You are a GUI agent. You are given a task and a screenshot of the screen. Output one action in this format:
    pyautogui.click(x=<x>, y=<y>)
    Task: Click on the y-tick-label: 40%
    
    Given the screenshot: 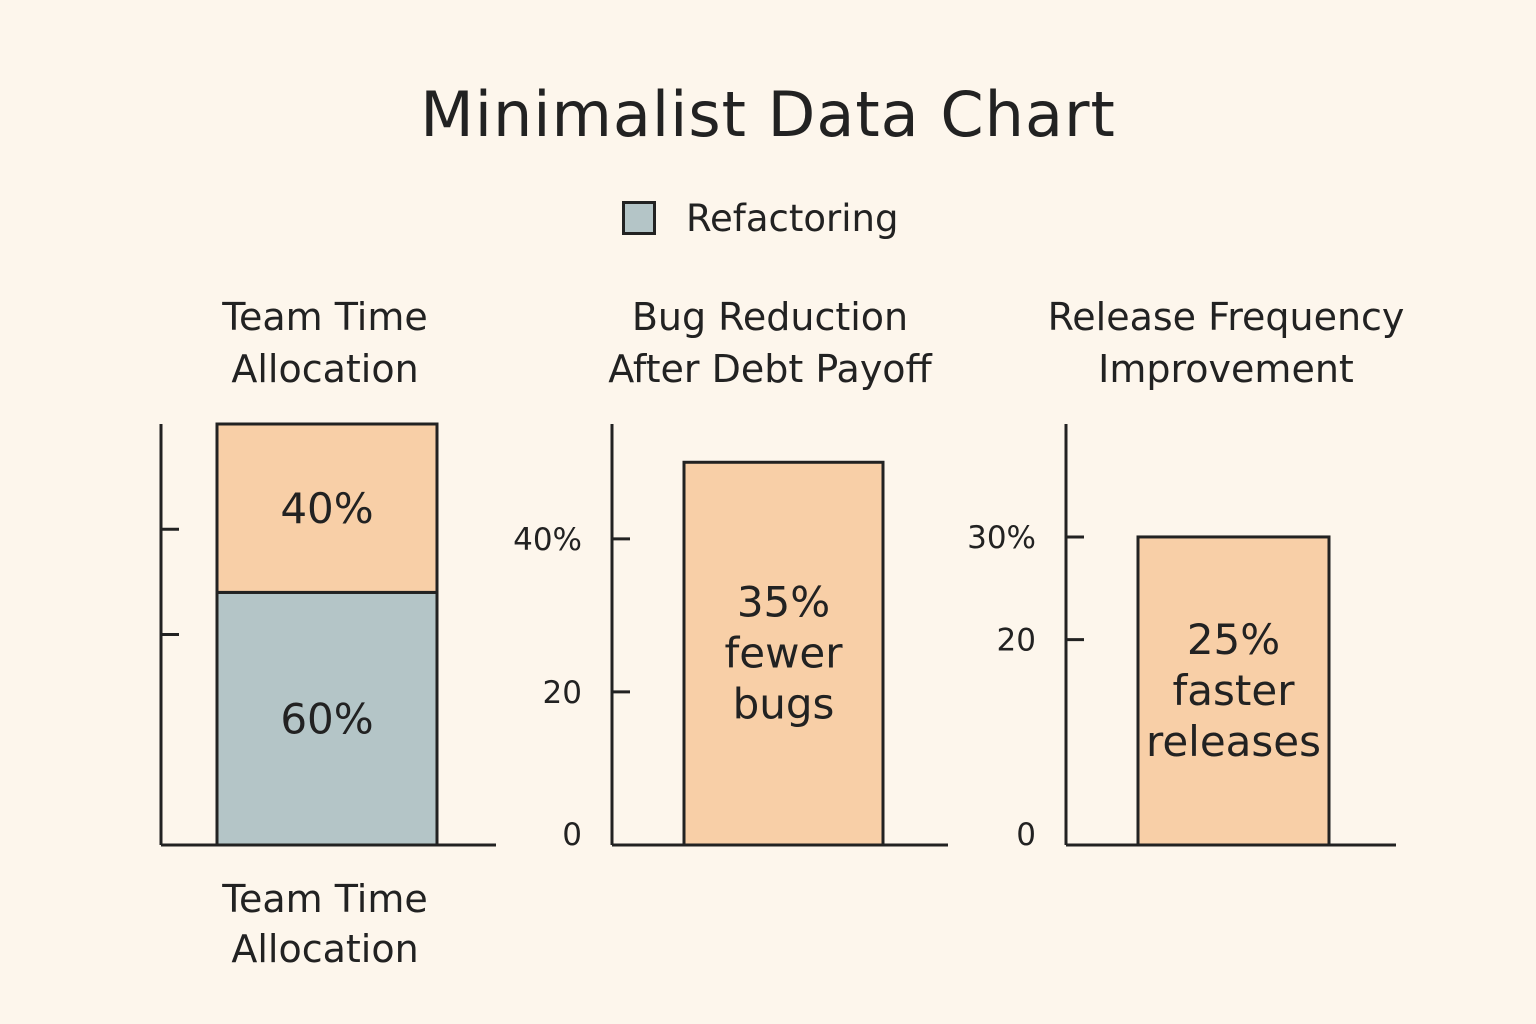 What is the action you would take?
    pyautogui.click(x=547, y=540)
    